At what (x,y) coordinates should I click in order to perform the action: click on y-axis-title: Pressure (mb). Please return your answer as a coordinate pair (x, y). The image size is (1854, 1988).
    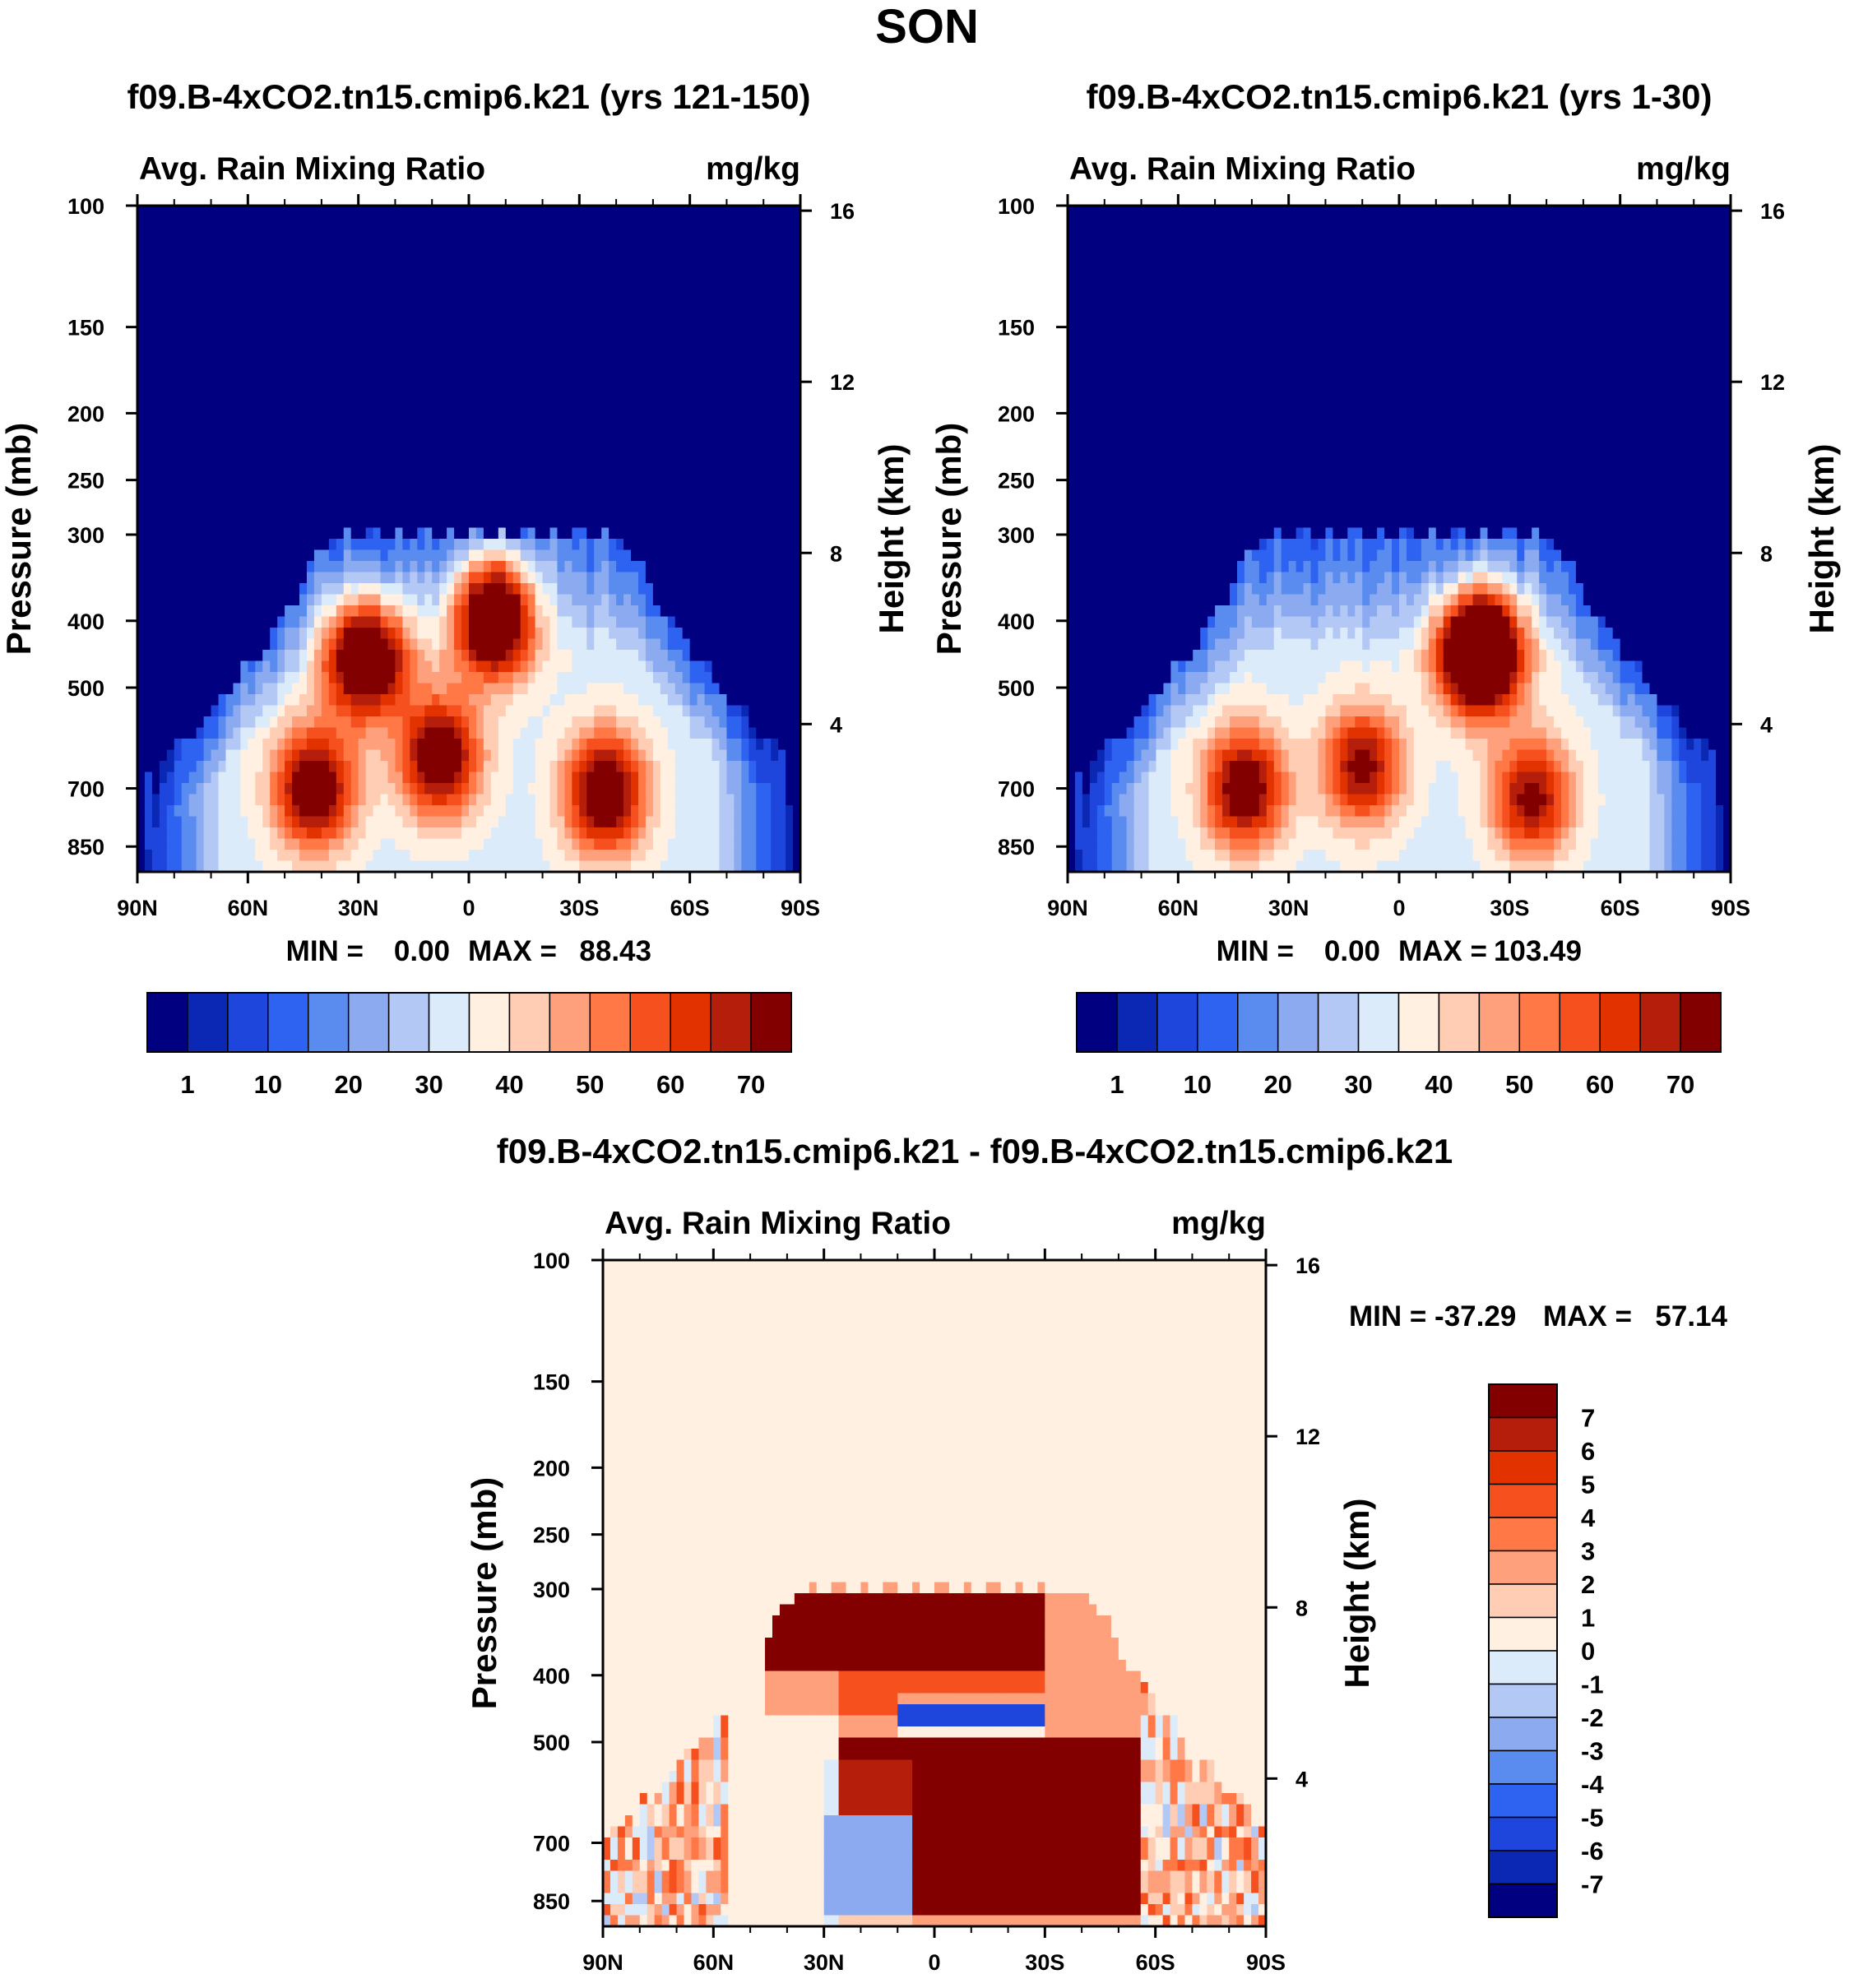
    Looking at the image, I should click on (19, 539).